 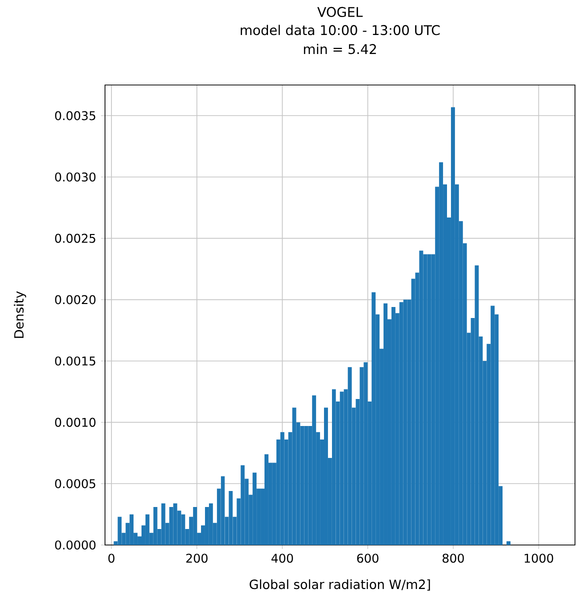 I want to click on x-tick-label: 0, so click(x=111, y=558).